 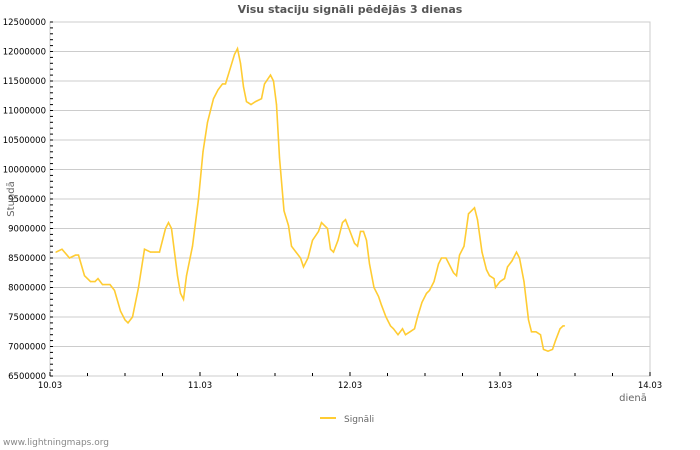 I want to click on x-tick-label: 13.03, so click(x=500, y=386).